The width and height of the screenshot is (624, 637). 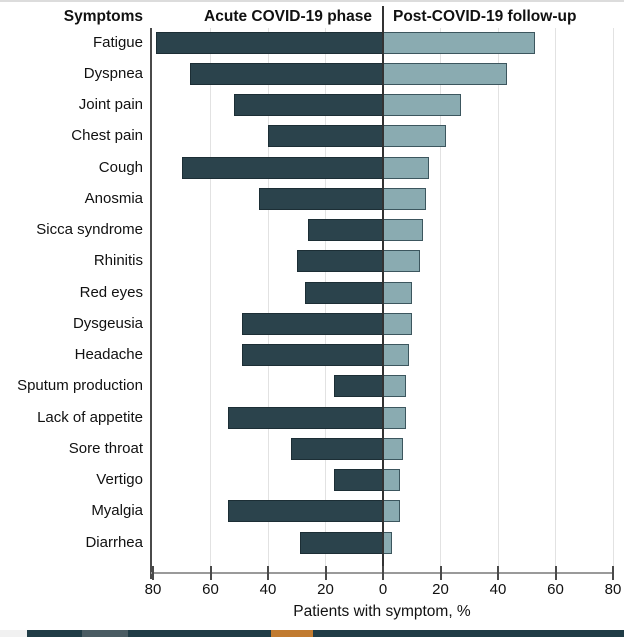 What do you see at coordinates (113, 73) in the screenshot?
I see `symptom-label: Dyspnea` at bounding box center [113, 73].